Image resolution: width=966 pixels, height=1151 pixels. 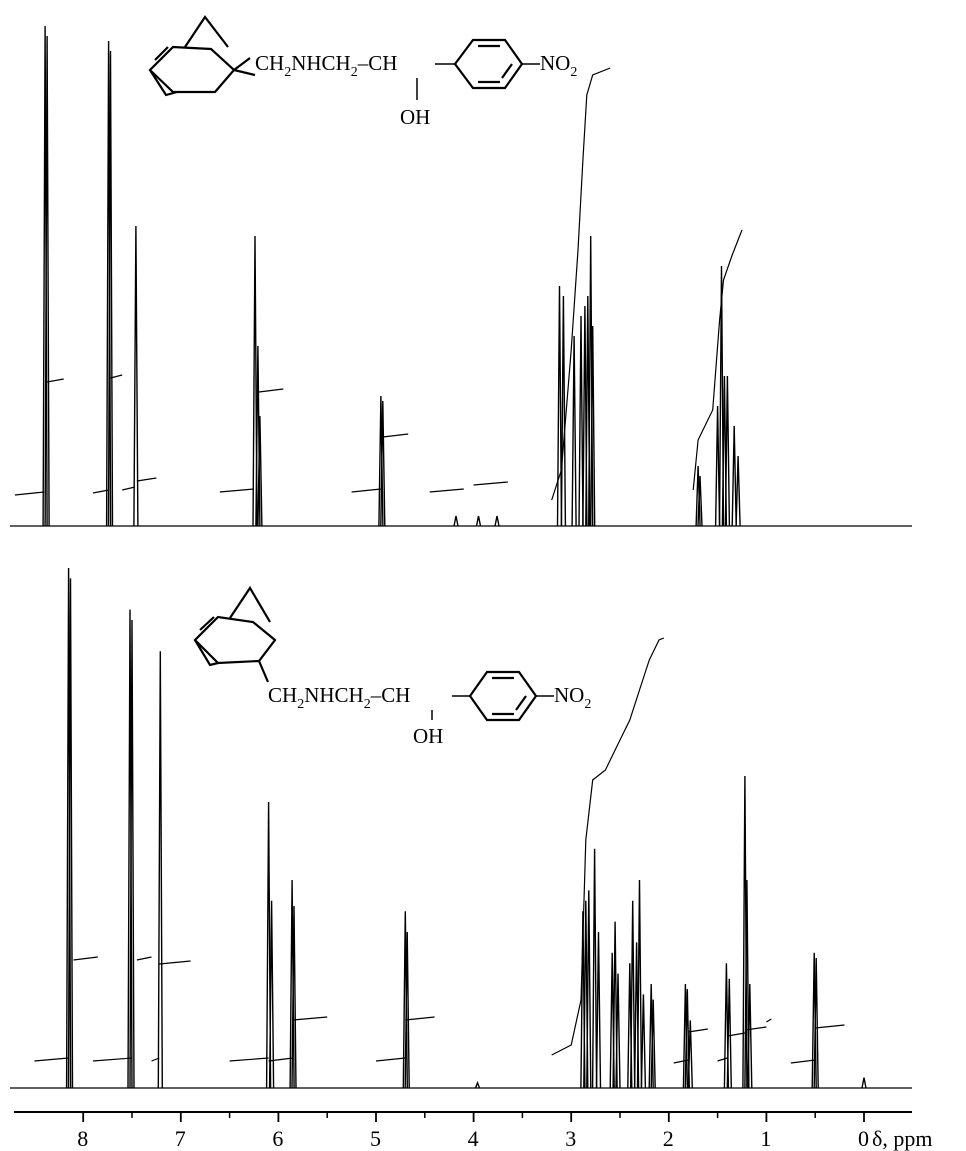 I want to click on x-axis-unit-label: δ, ppm, so click(x=902, y=1138).